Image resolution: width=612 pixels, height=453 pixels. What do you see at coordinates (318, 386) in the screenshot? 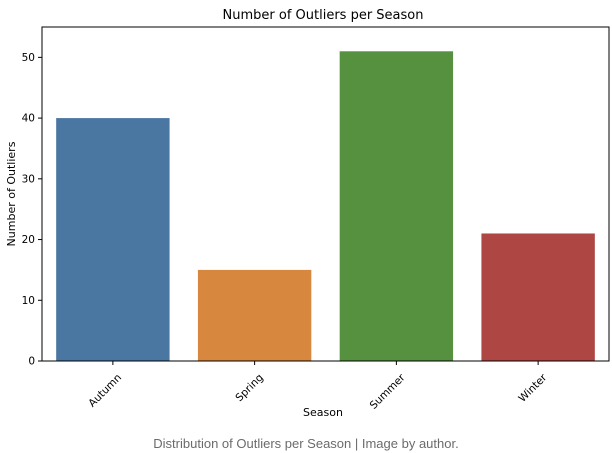
I see `x-axis: Autumn Spring Summer Winter` at bounding box center [318, 386].